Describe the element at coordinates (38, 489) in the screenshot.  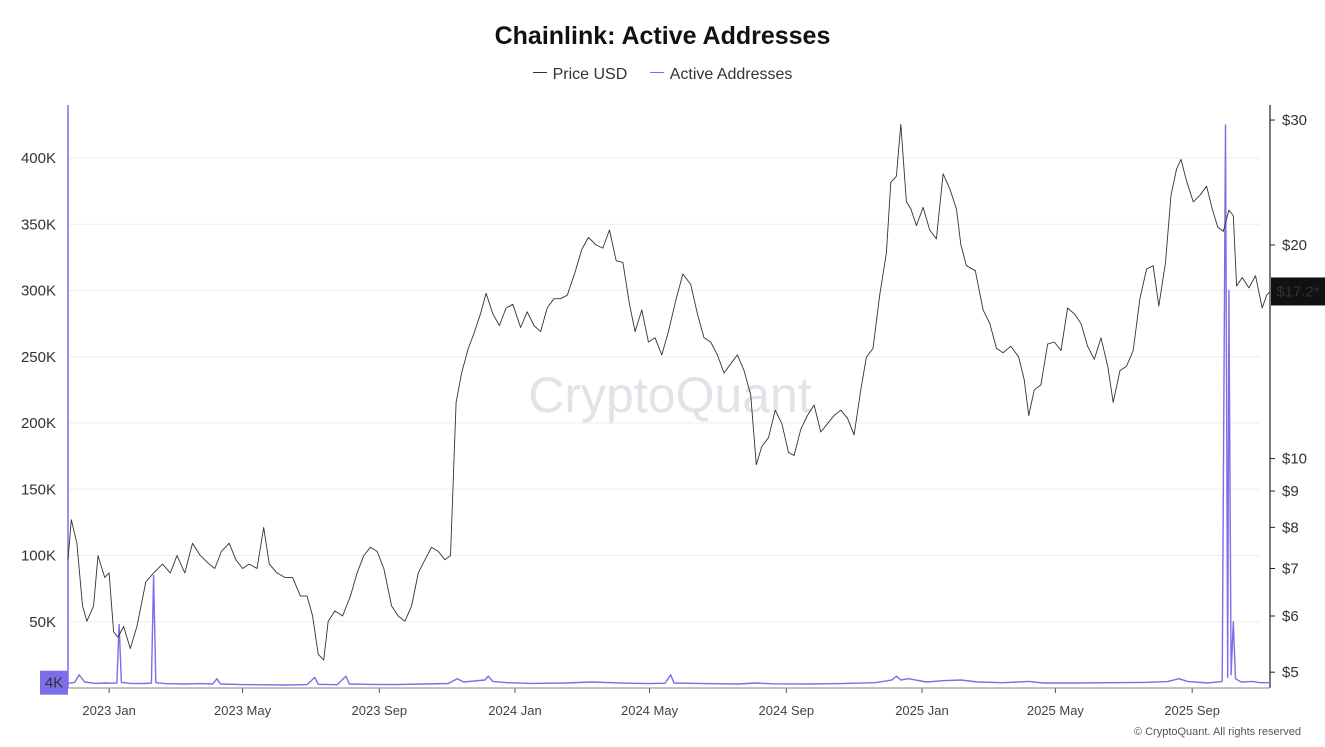
I see `y-left-tick-label: 150K` at that location.